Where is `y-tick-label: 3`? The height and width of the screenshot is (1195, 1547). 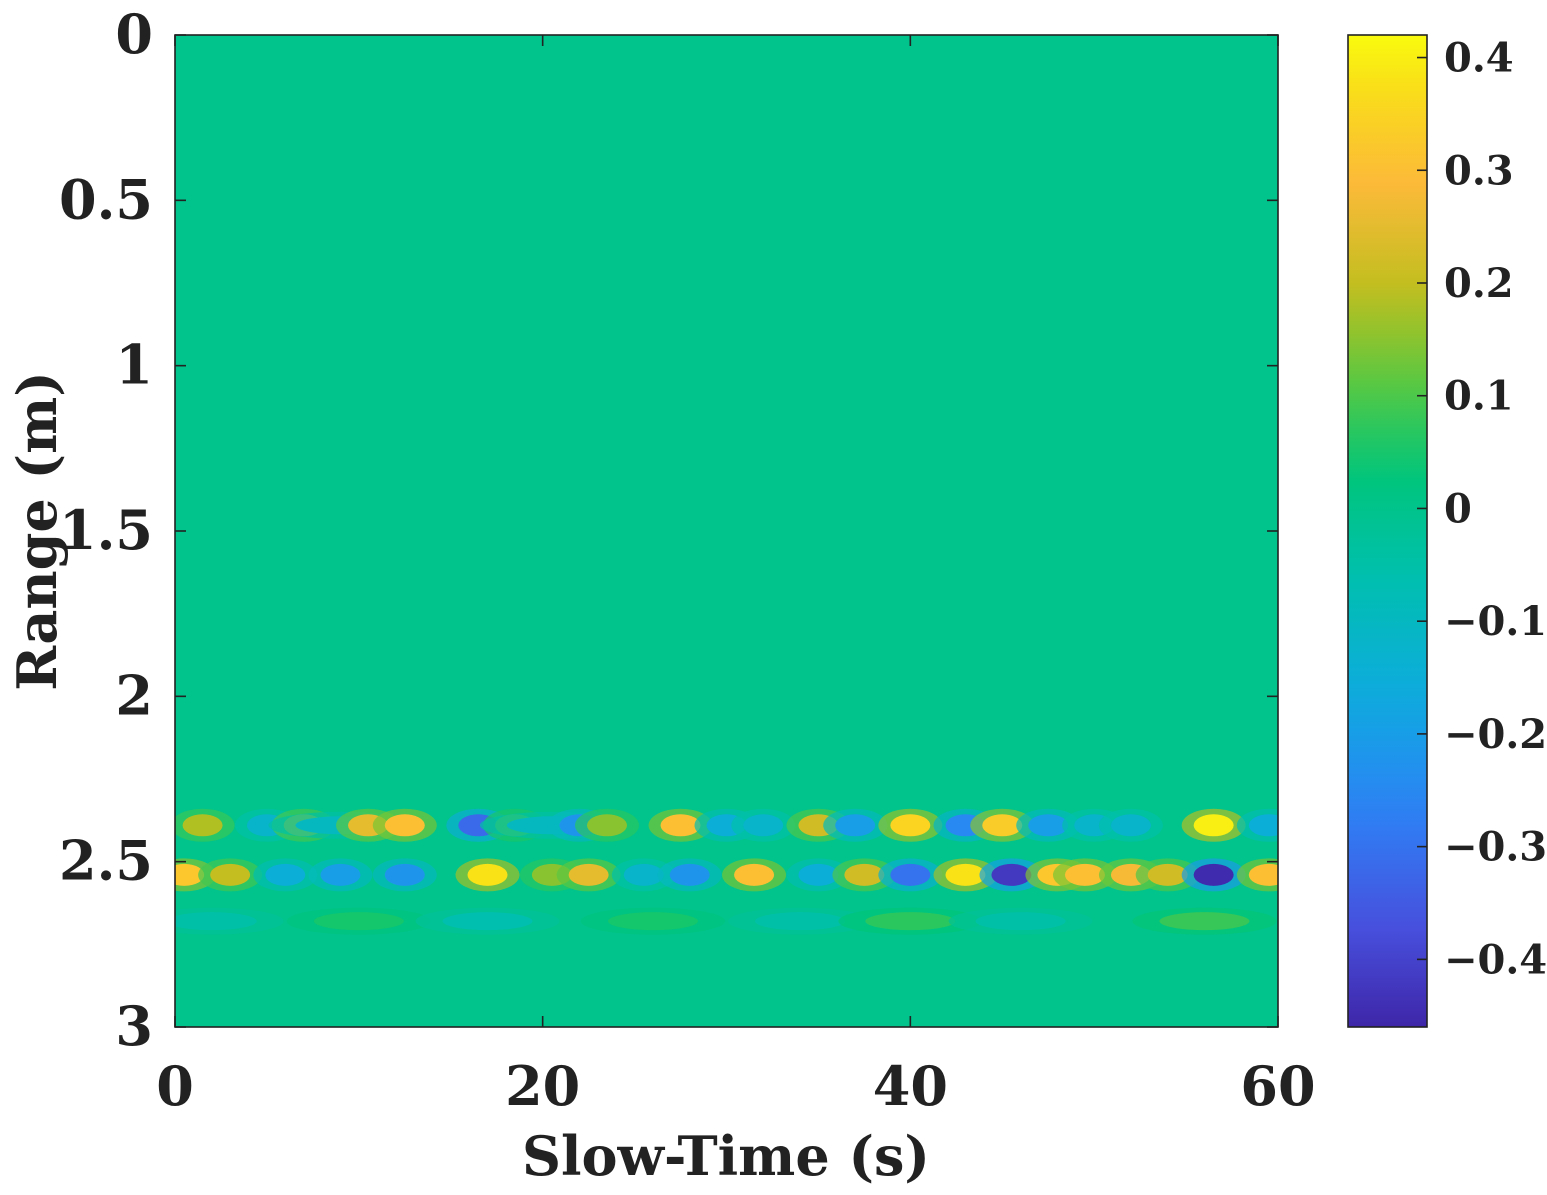
y-tick-label: 3 is located at coordinates (134, 1026).